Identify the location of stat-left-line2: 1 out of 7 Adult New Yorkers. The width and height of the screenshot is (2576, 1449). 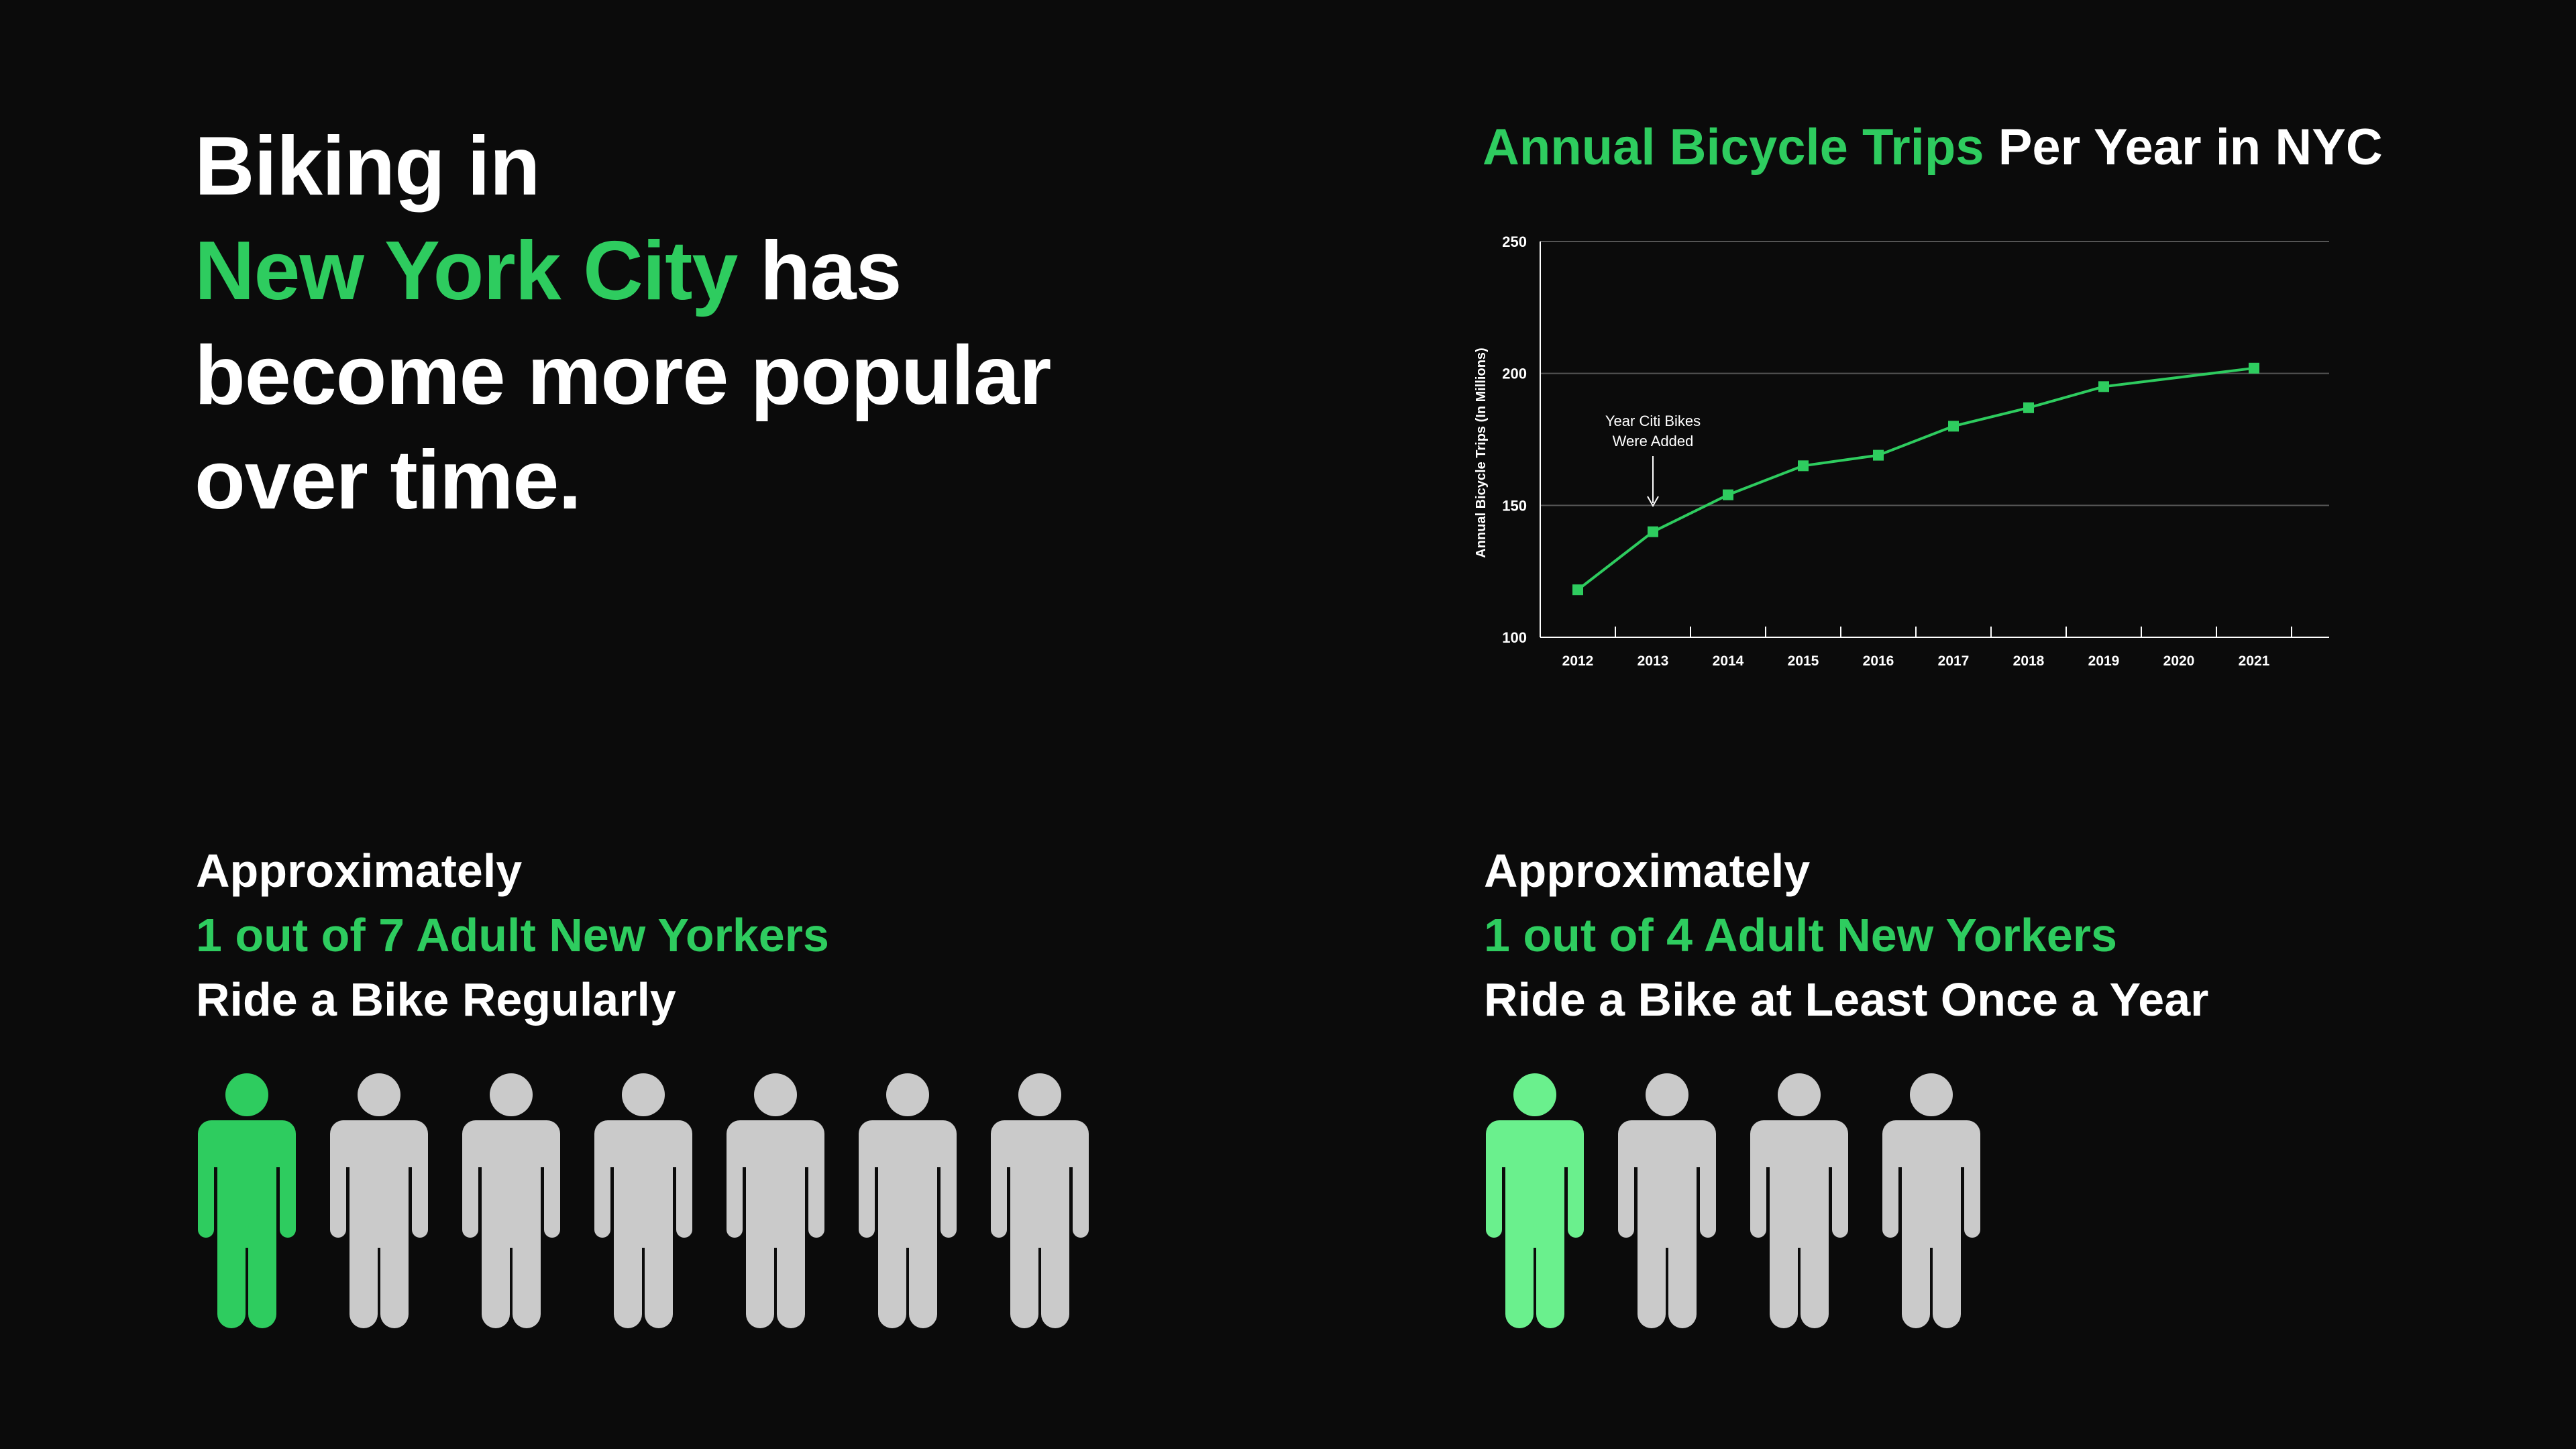
(512, 935).